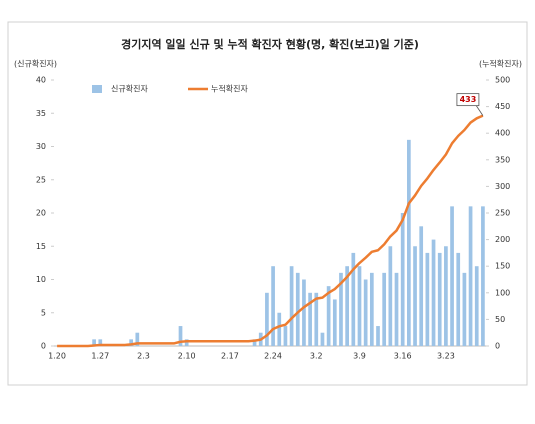 Image resolution: width=535 pixels, height=424 pixels. I want to click on y2-tick-label: 450, so click(502, 106).